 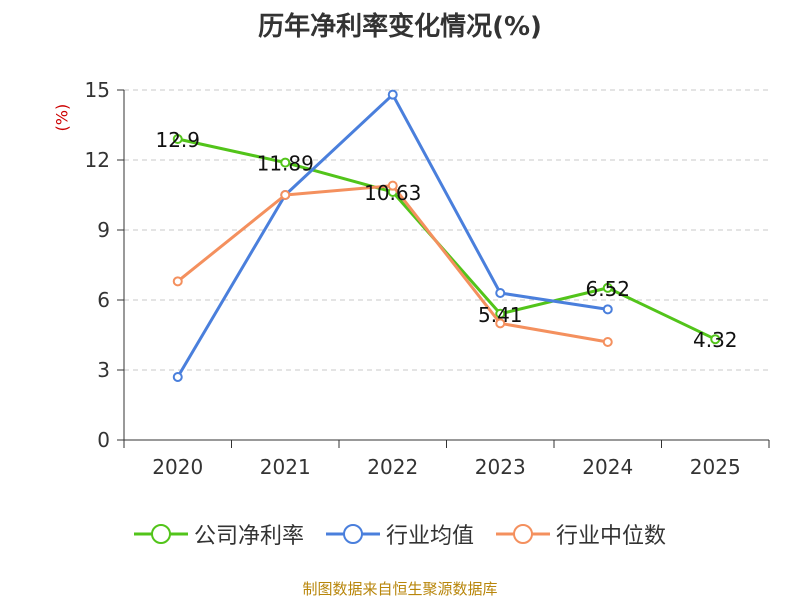 I want to click on y-tick-label: 15, so click(x=97, y=90).